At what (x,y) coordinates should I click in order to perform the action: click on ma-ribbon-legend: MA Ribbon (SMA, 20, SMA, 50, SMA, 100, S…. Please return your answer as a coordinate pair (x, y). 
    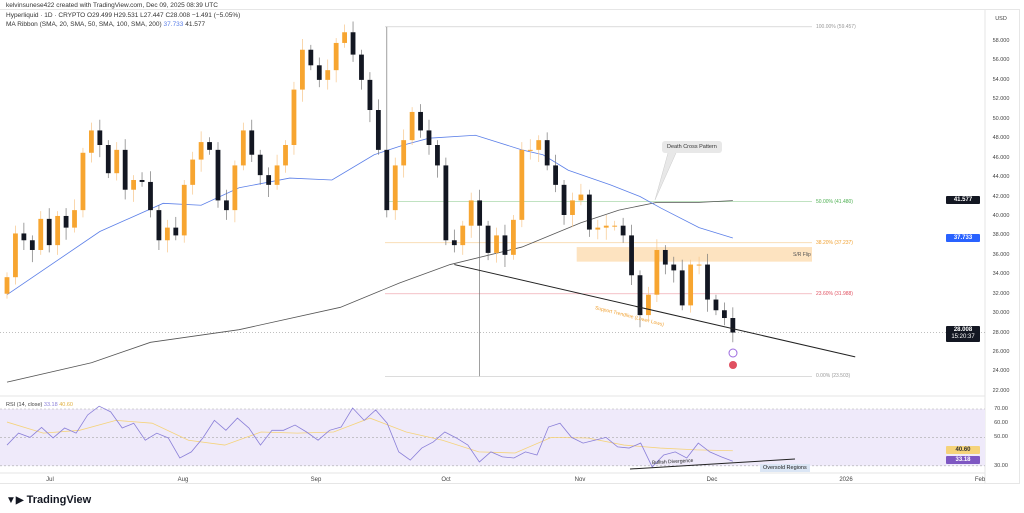
    Looking at the image, I should click on (105, 24).